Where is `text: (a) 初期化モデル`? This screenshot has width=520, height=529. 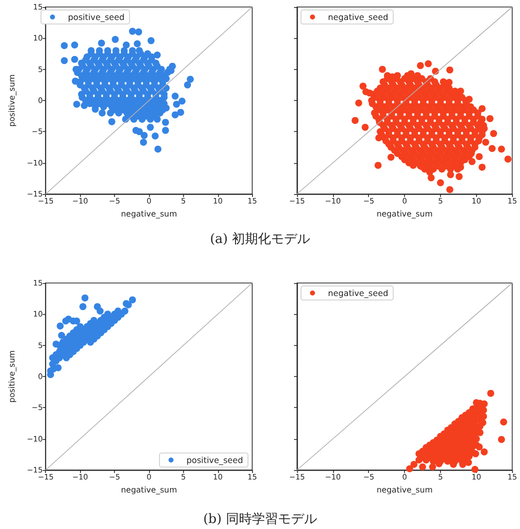
text: (a) 初期化モデル is located at coordinates (260, 240).